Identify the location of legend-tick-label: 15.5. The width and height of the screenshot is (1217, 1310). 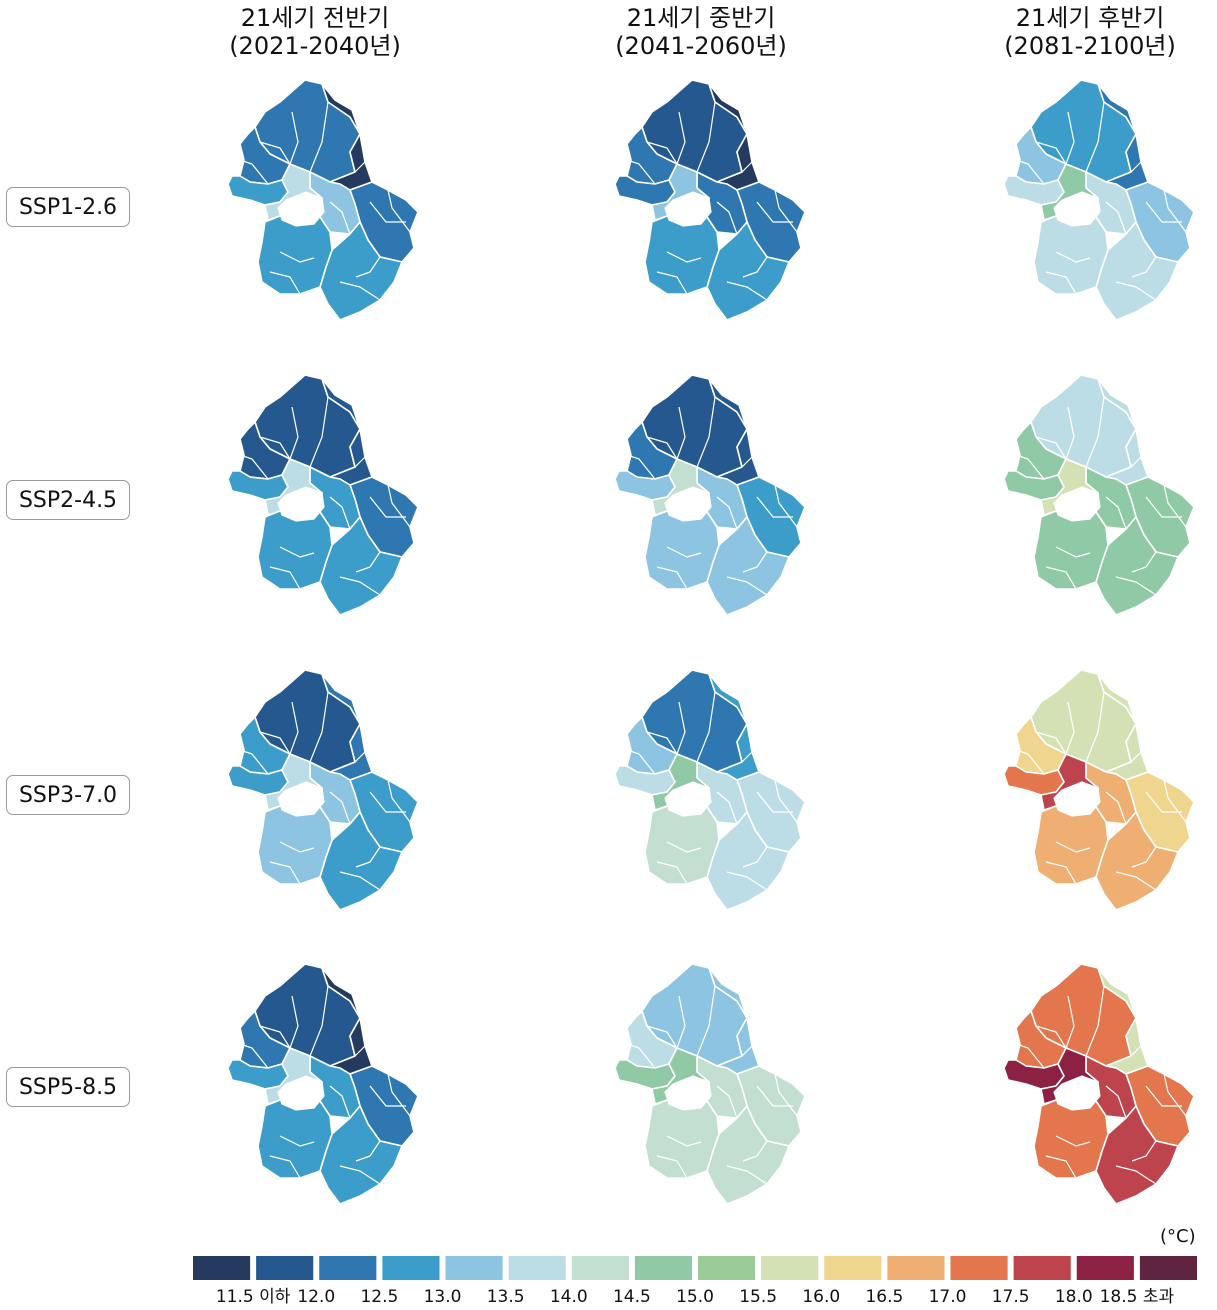
(758, 1297).